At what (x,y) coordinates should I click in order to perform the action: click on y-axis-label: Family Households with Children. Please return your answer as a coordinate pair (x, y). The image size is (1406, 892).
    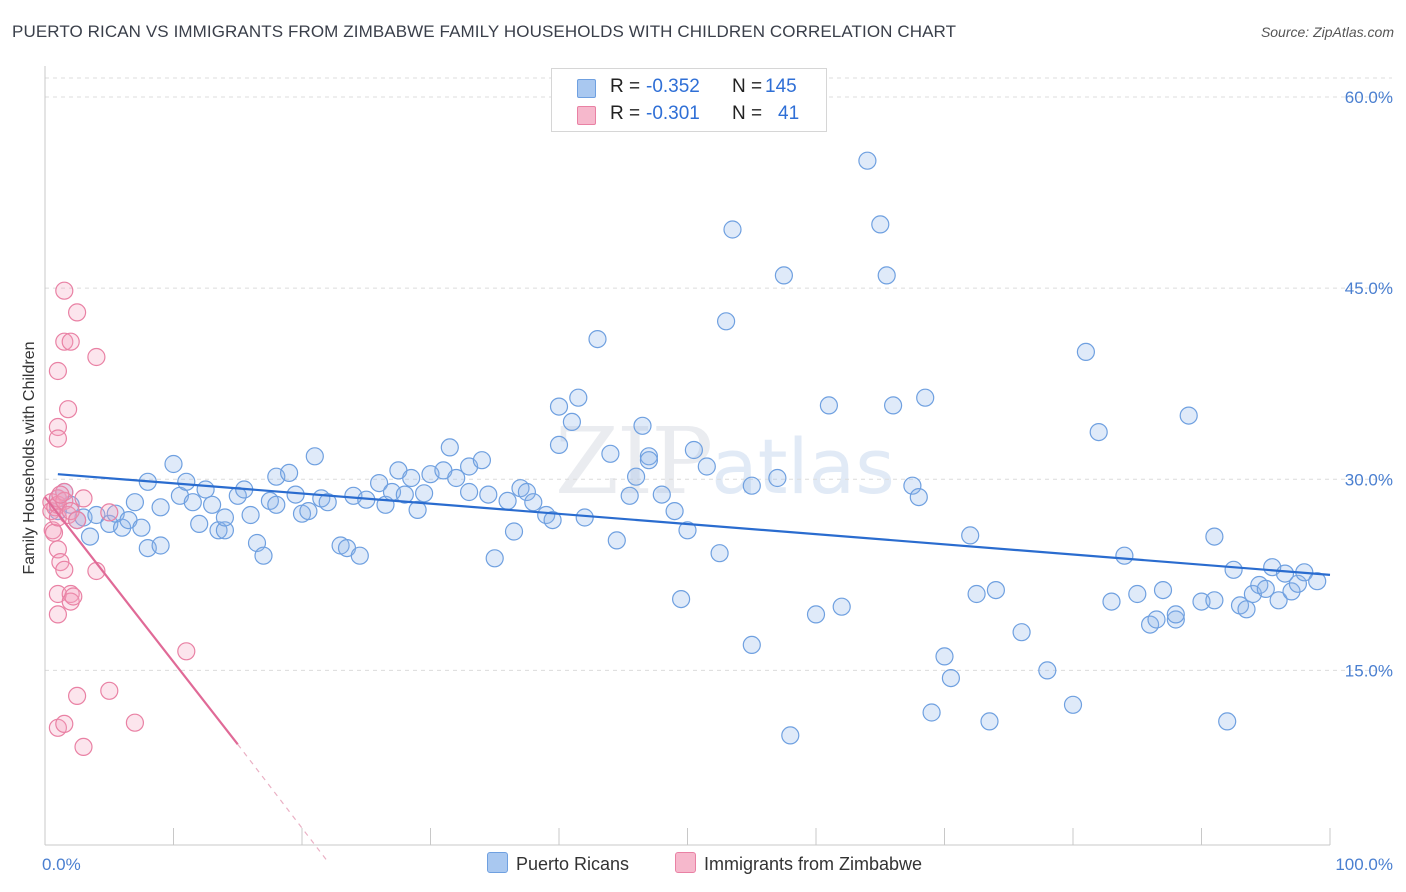
    Looking at the image, I should click on (29, 458).